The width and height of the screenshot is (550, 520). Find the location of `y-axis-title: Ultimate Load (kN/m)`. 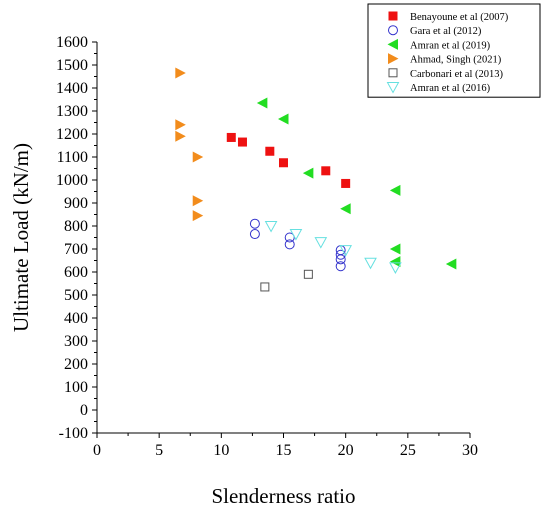

y-axis-title: Ultimate Load (kN/m) is located at coordinates (21, 237).